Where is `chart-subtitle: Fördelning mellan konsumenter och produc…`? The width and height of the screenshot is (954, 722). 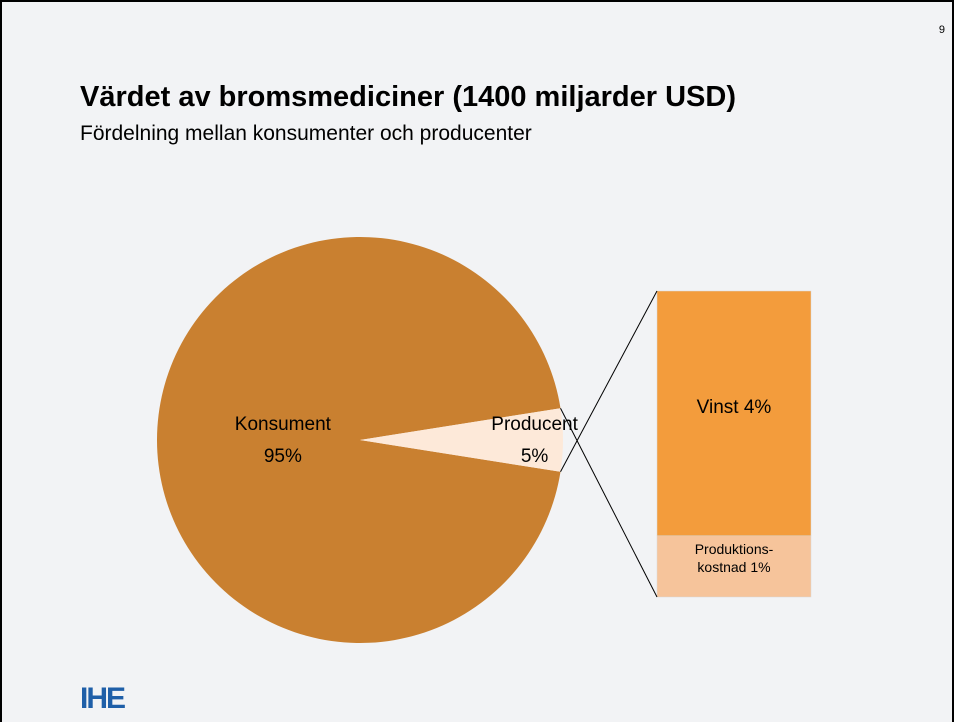 chart-subtitle: Fördelning mellan konsumenter och produc… is located at coordinates (306, 133).